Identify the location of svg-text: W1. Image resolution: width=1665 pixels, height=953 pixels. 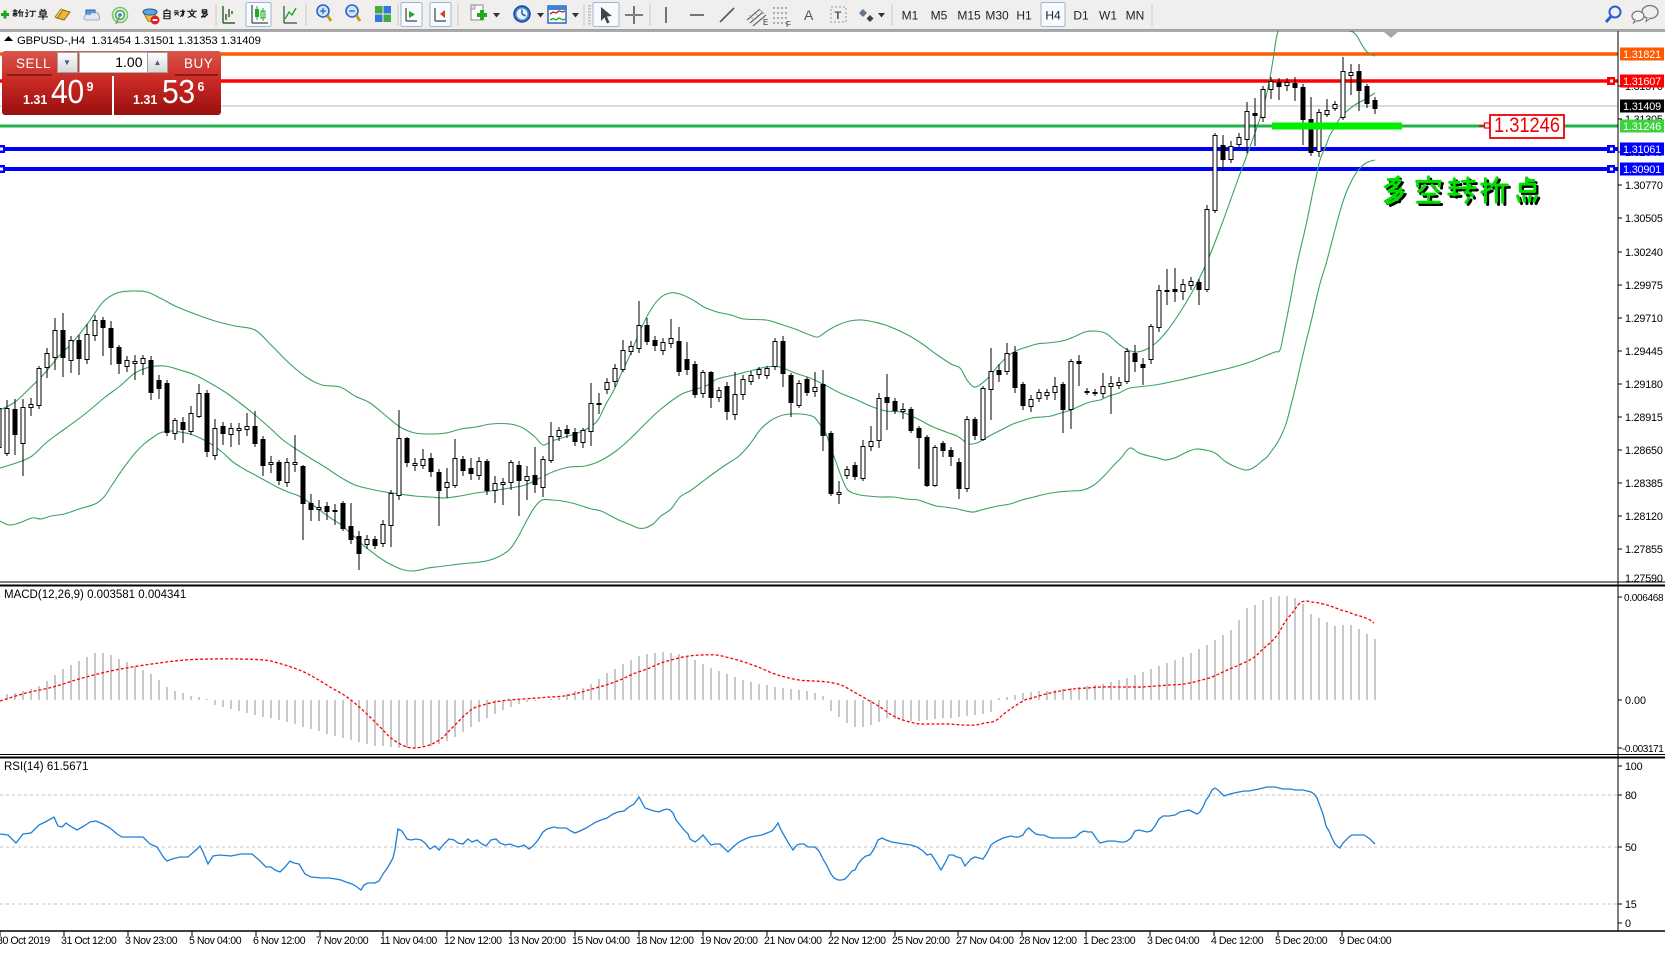
(1108, 16).